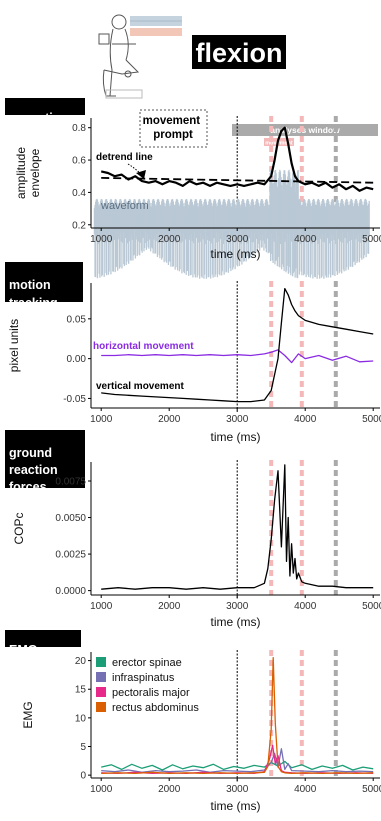 This screenshot has height=821, width=381. I want to click on y-axis-label: EMG, so click(28, 714).